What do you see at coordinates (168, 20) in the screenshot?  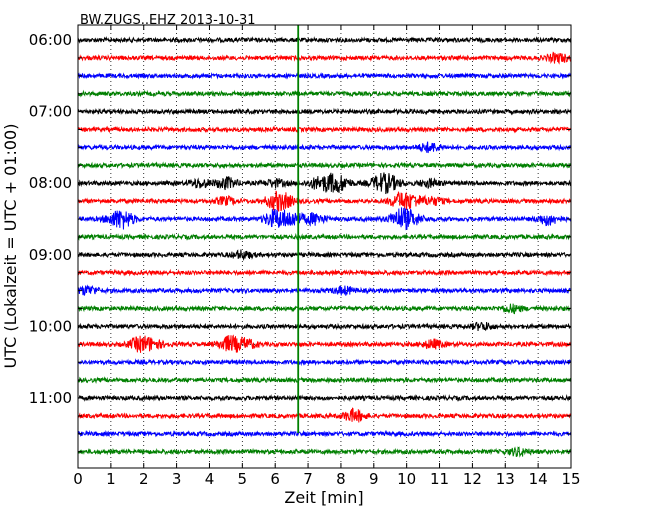 I see `chart-title: BW.ZUGS..EHZ 2013-10-31` at bounding box center [168, 20].